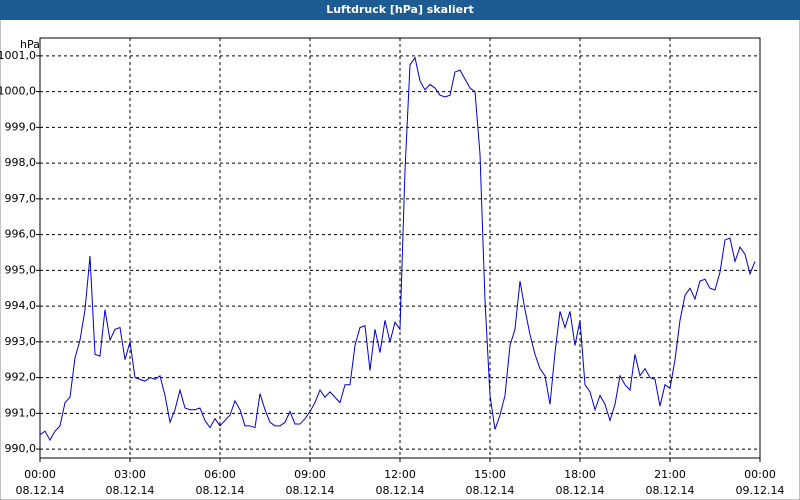  Describe the element at coordinates (760, 490) in the screenshot. I see `x-tick-date: 09.12.14` at that location.